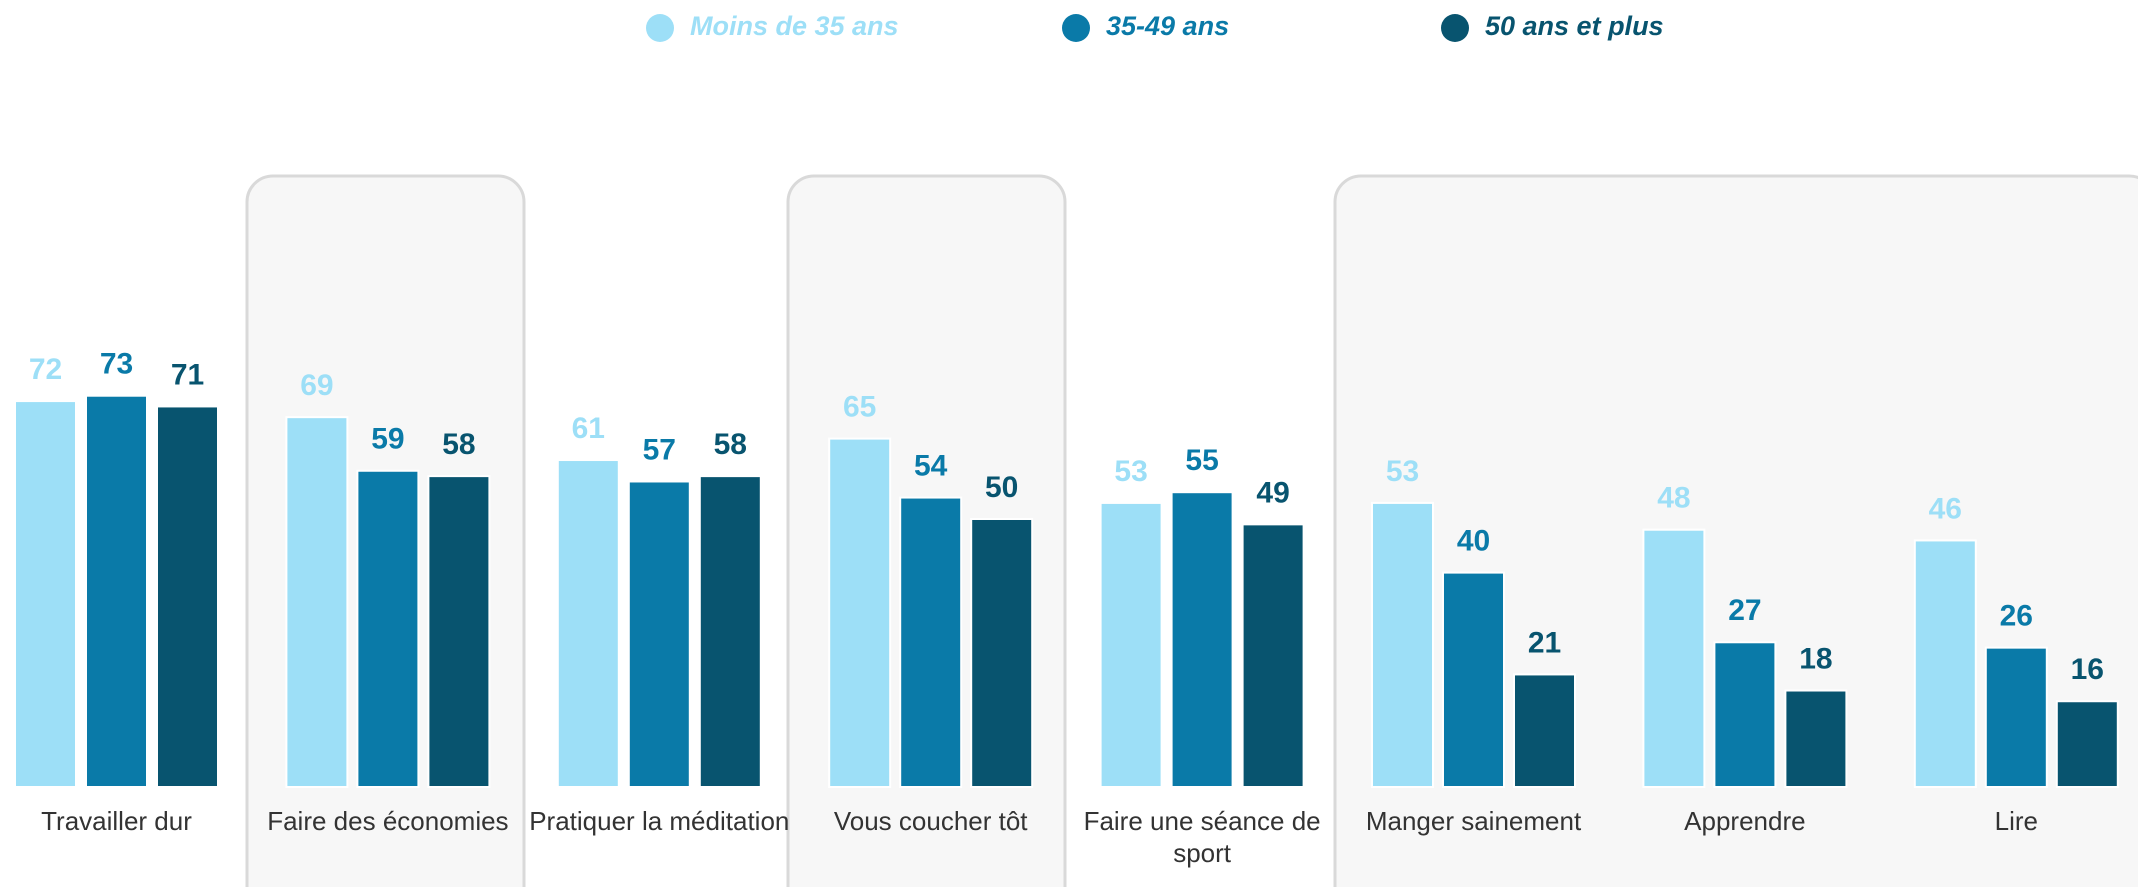 Image resolution: width=2138 pixels, height=887 pixels. I want to click on value-label: 48, so click(1673, 498).